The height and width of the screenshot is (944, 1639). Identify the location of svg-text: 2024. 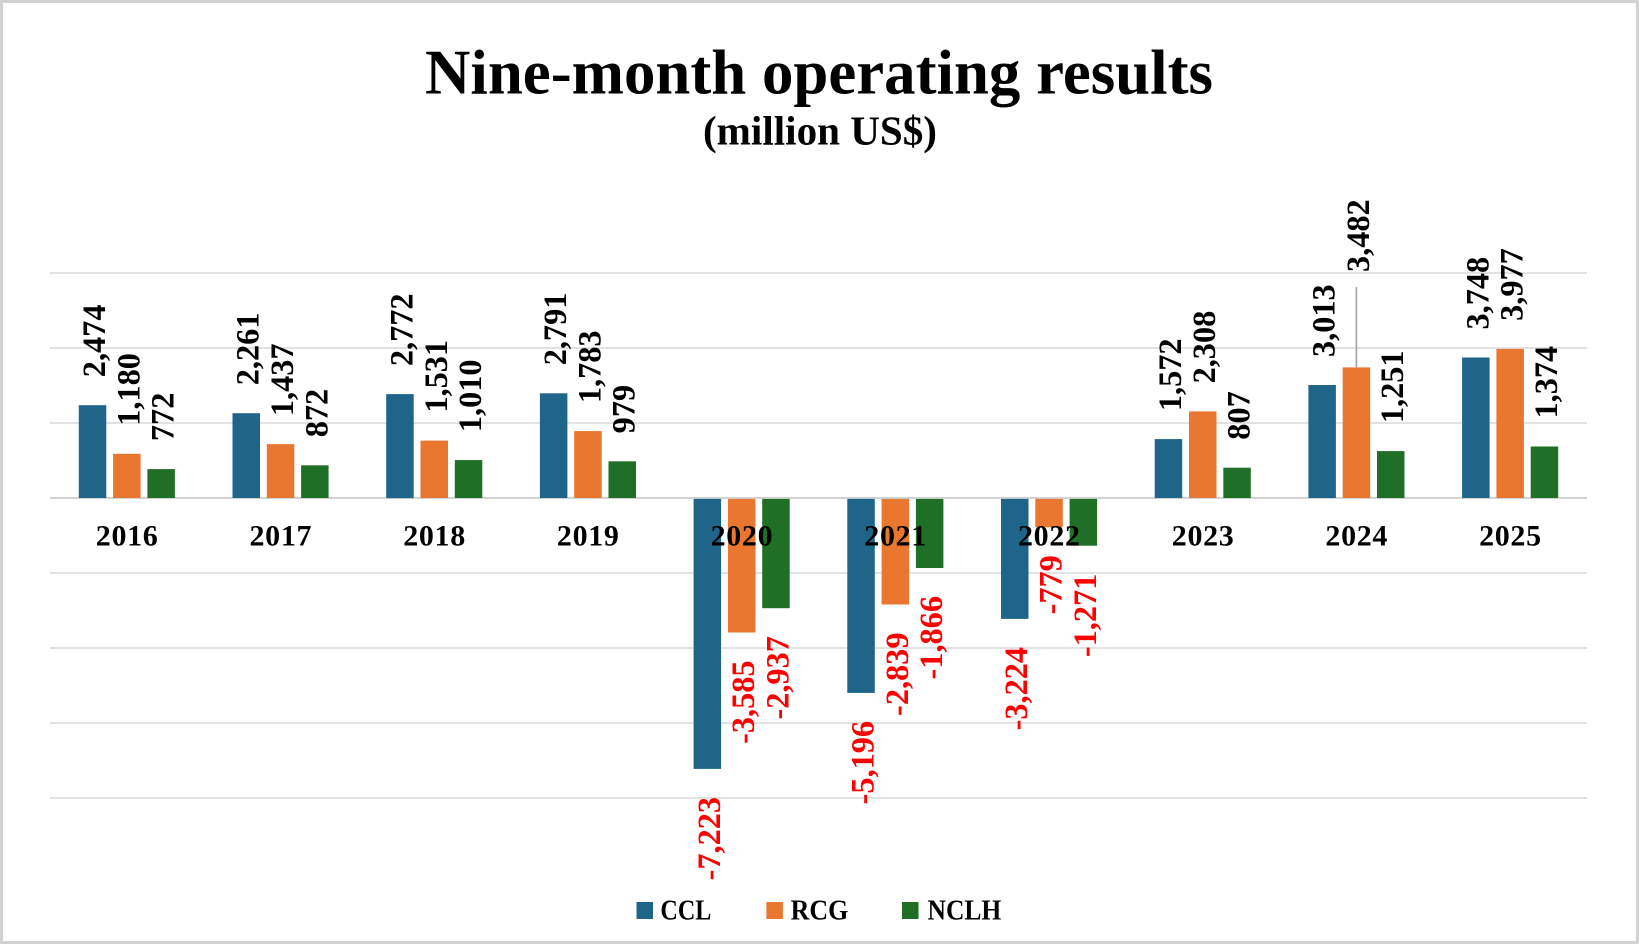
(1356, 536).